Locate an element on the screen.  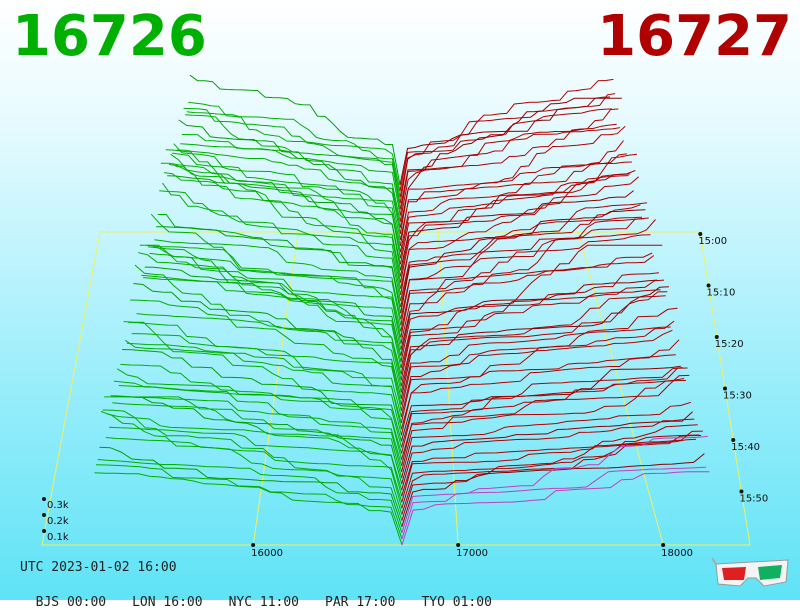
time-tick-label: 15:30 is located at coordinates (737, 396).